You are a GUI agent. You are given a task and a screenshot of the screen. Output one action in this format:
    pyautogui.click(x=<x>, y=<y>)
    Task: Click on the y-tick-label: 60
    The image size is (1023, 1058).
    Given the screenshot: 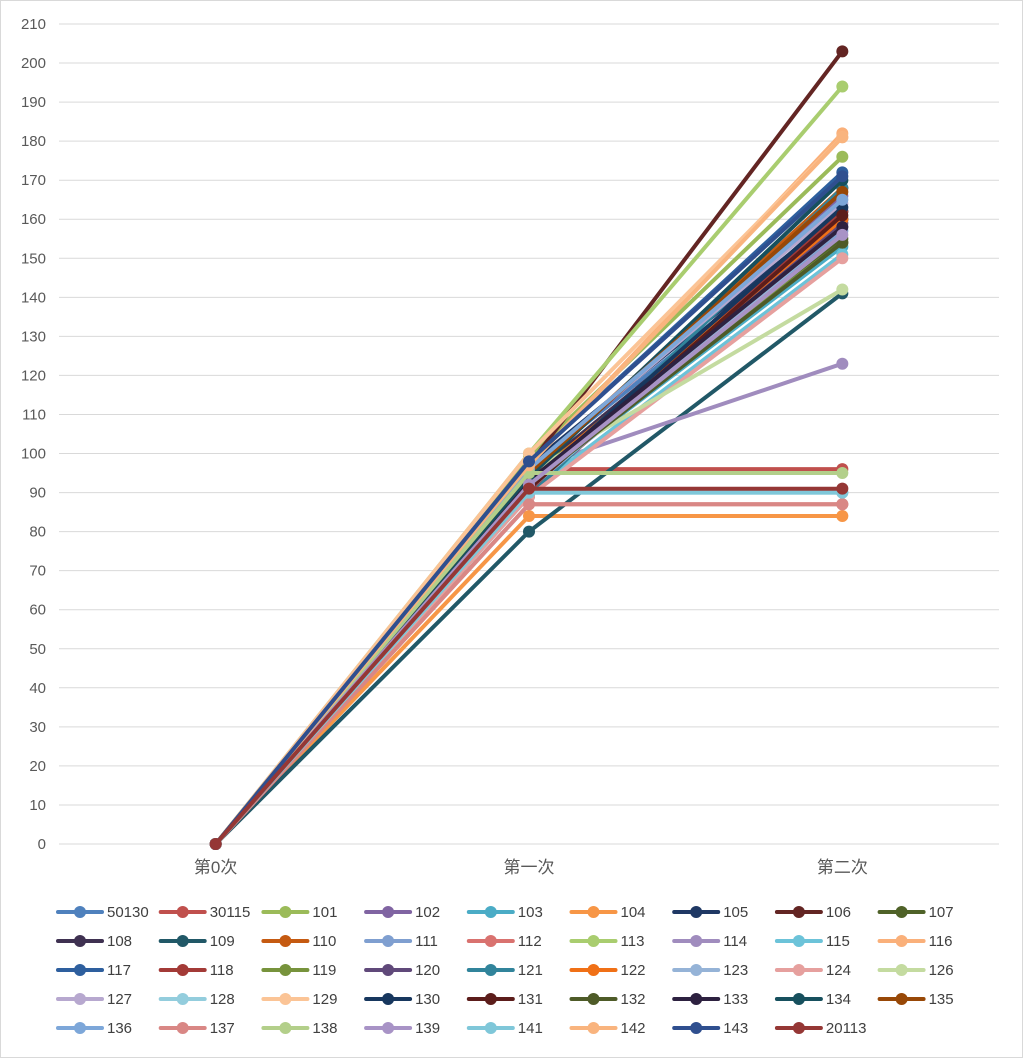 What is the action you would take?
    pyautogui.click(x=37, y=610)
    